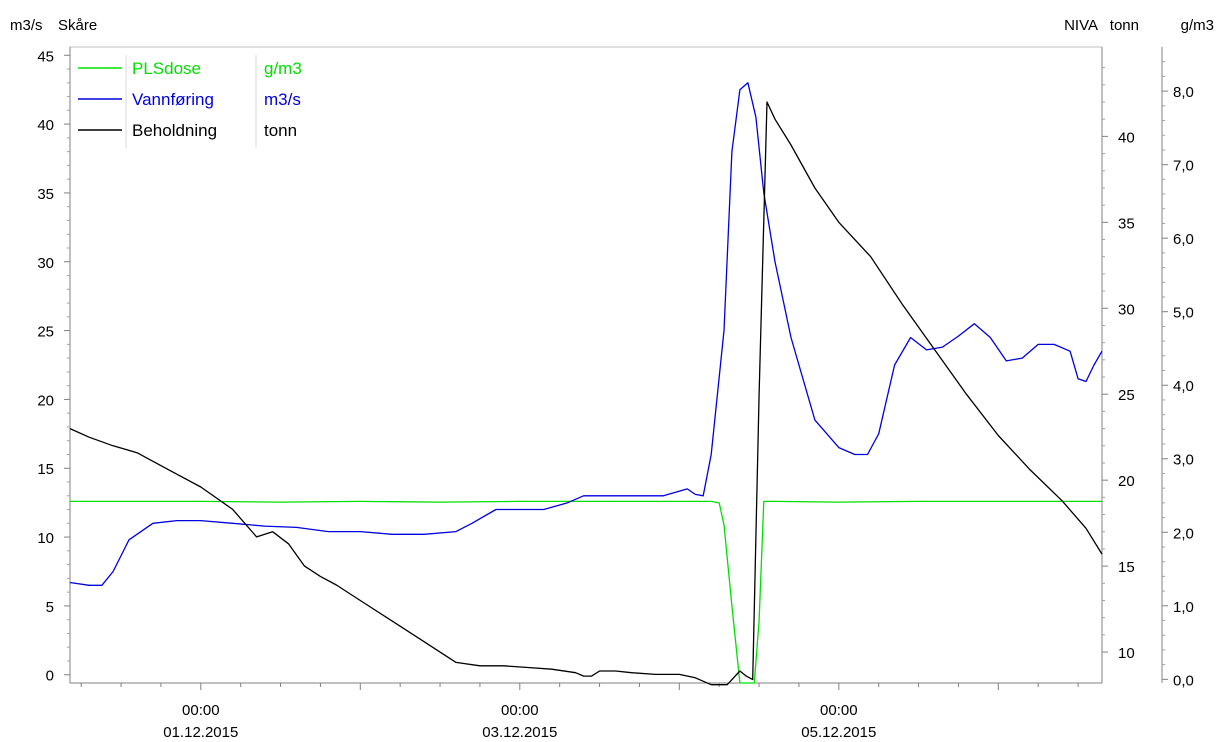 The image size is (1219, 742). Describe the element at coordinates (1118, 364) in the screenshot. I see `right-axis-1-ticks: 10 15 20 25 30 35 40` at that location.